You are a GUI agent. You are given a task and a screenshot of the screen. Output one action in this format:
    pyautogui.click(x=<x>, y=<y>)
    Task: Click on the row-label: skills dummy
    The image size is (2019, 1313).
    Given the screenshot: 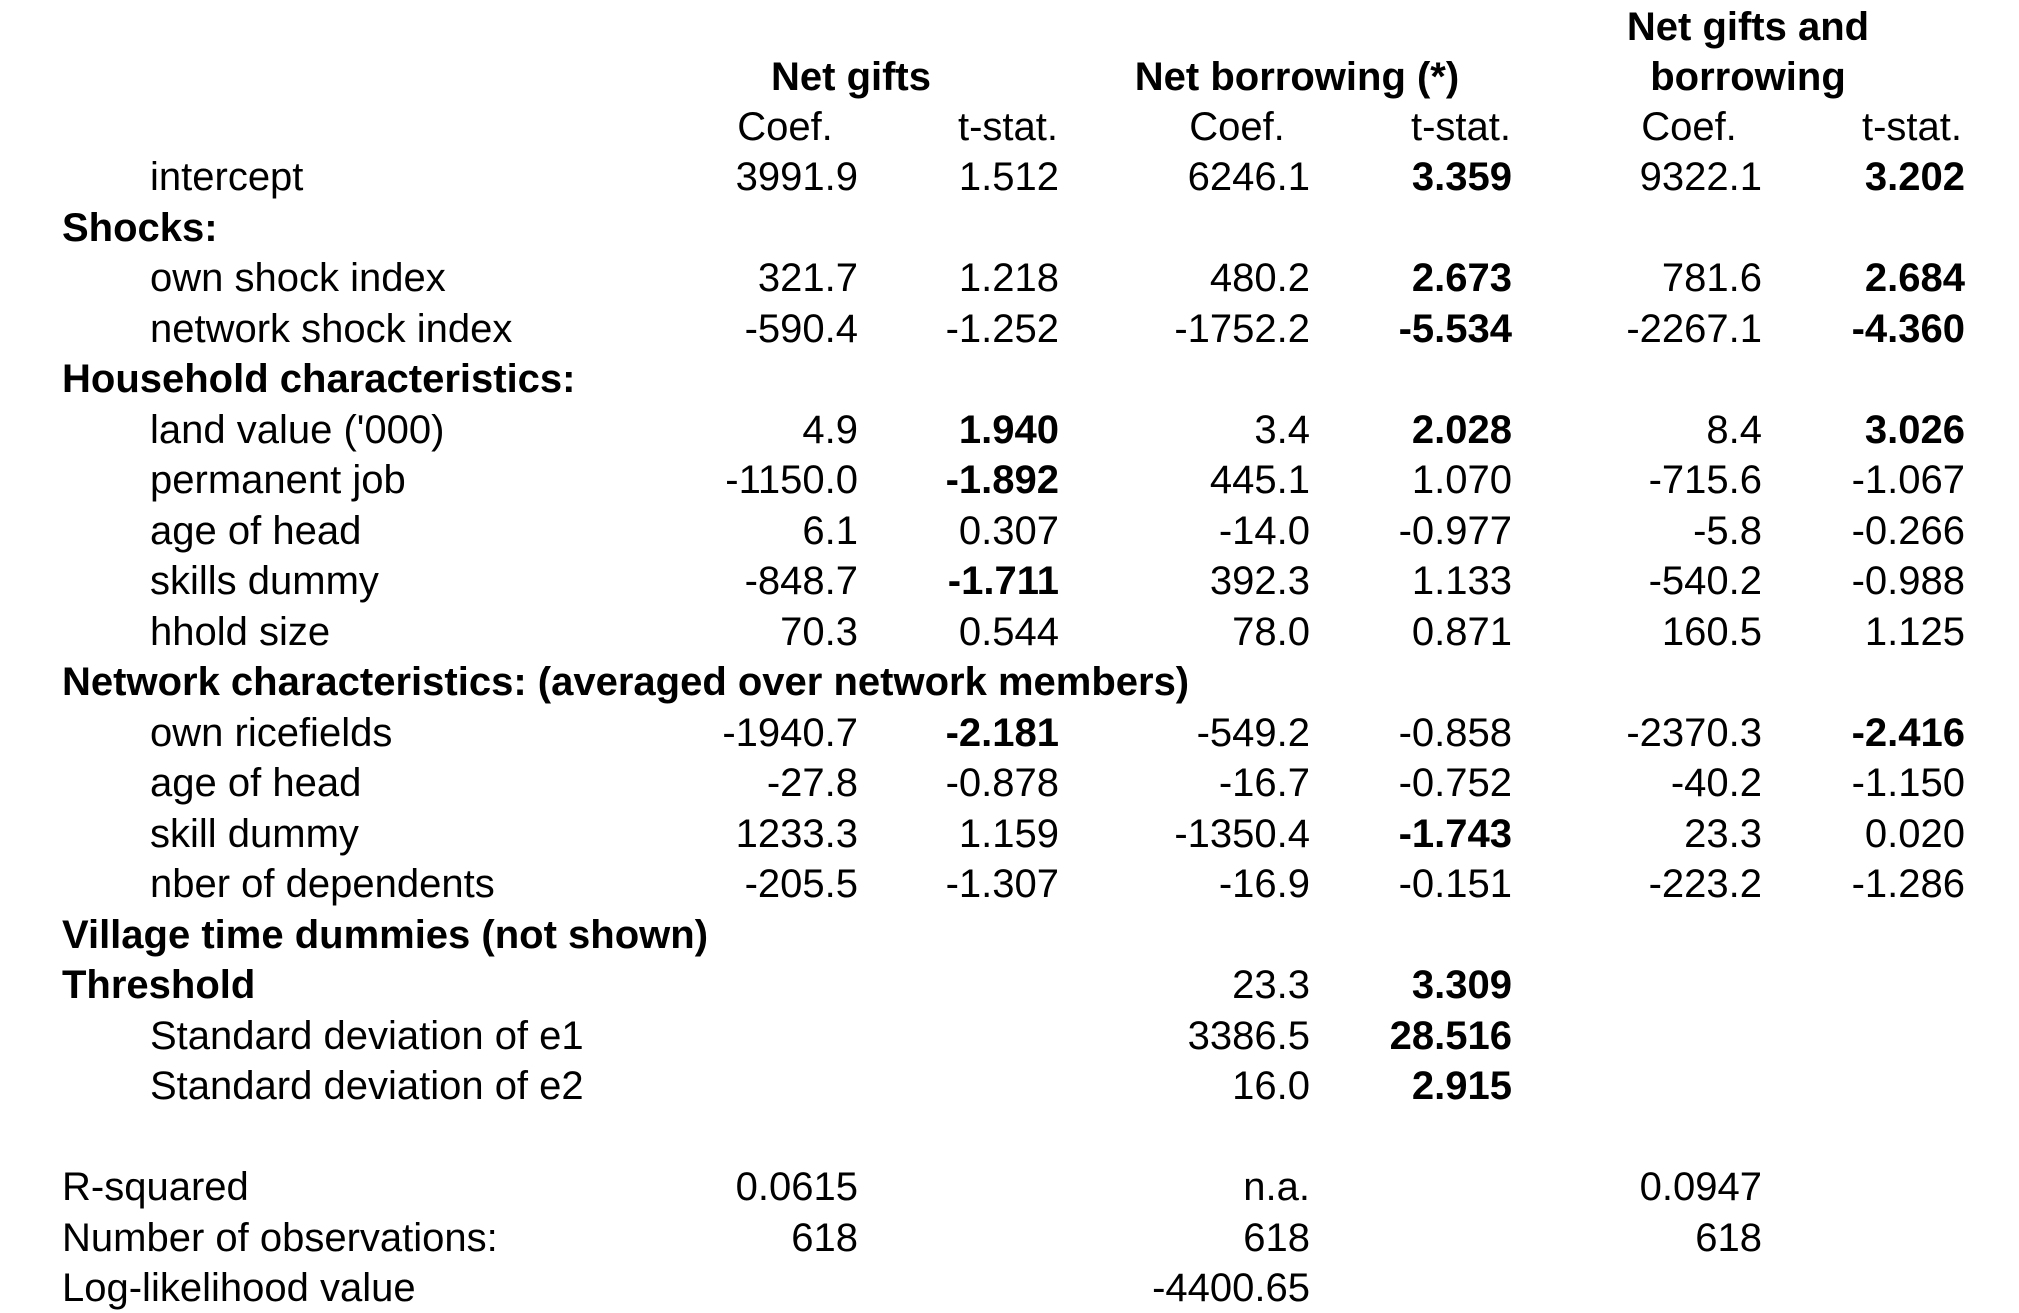 What is the action you would take?
    pyautogui.click(x=264, y=581)
    